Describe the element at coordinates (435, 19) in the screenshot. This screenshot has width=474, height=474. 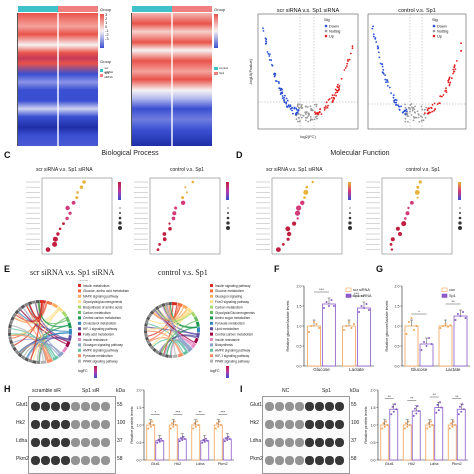
I see `volcano-right-legend-title: Sig` at that location.